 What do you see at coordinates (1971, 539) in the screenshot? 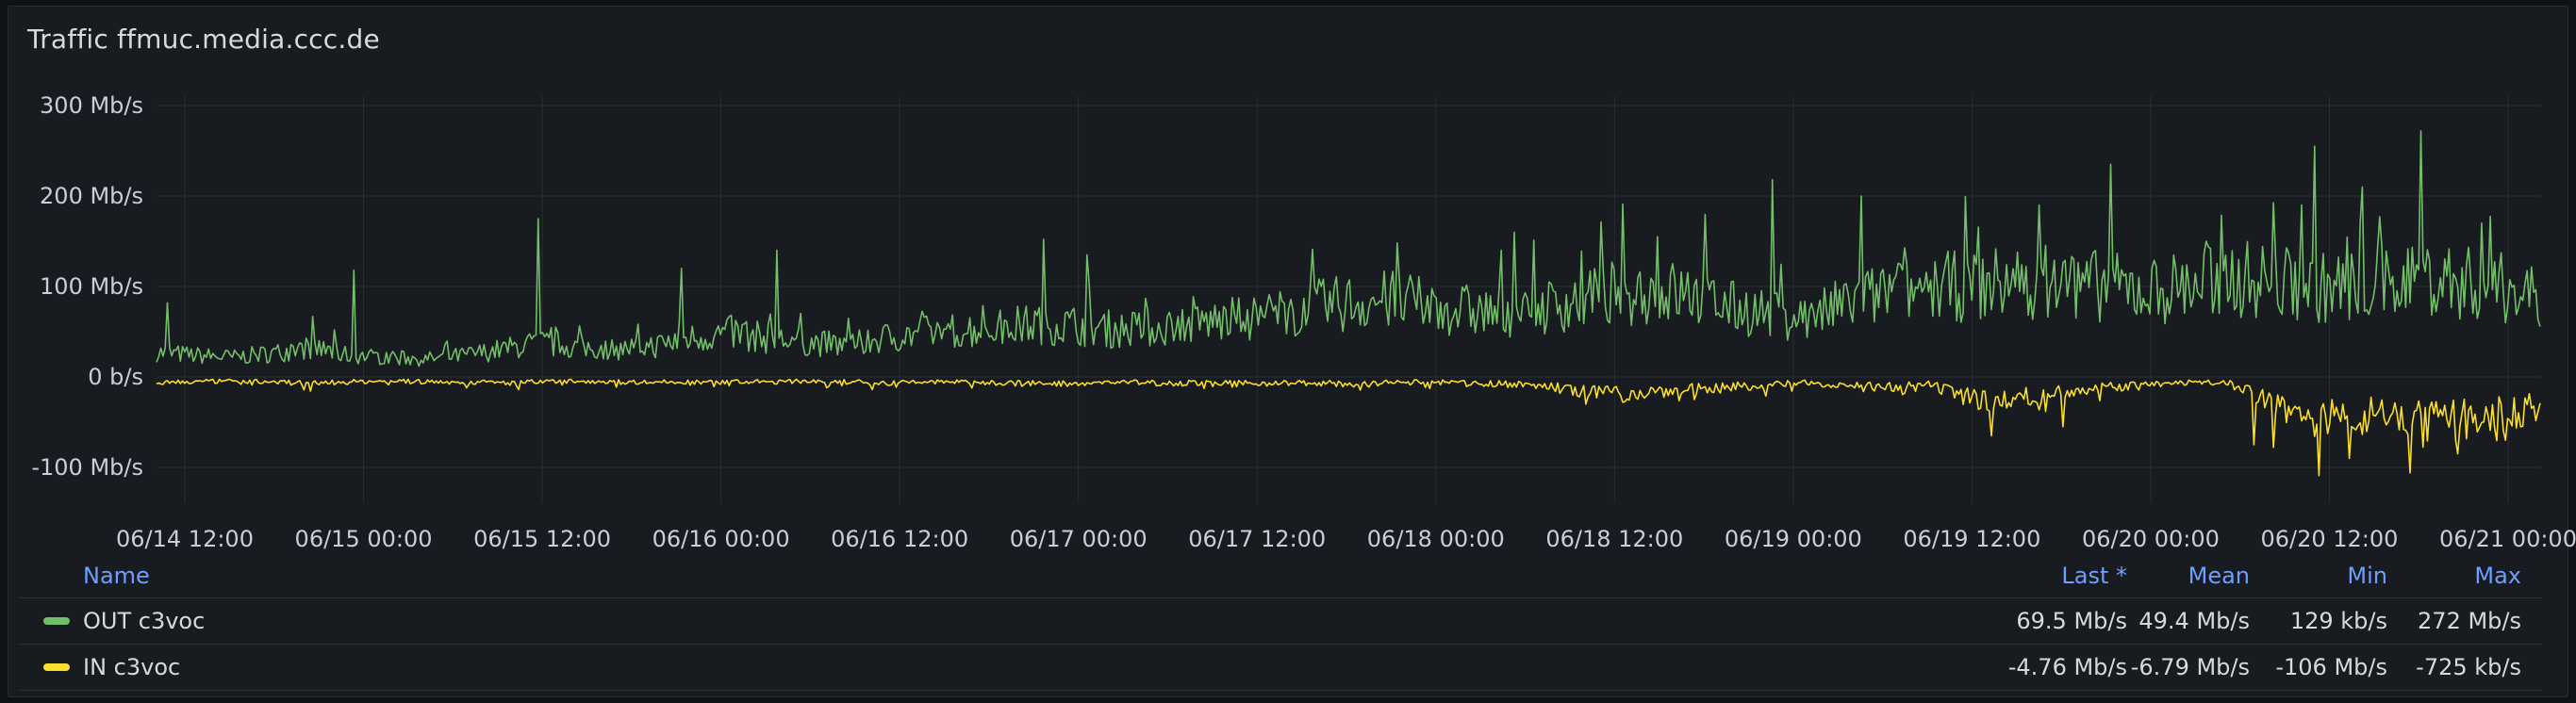
I see `x-tick-label: 06/19 12:00` at bounding box center [1971, 539].